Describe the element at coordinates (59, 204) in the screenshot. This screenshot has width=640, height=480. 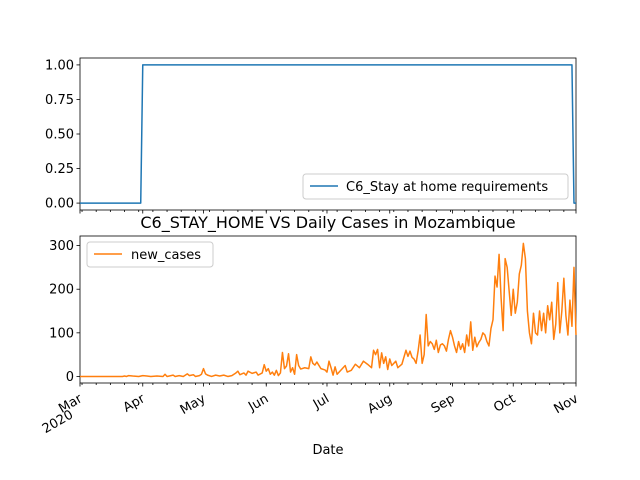
I see `ax1-ytick-label: 0.00` at that location.